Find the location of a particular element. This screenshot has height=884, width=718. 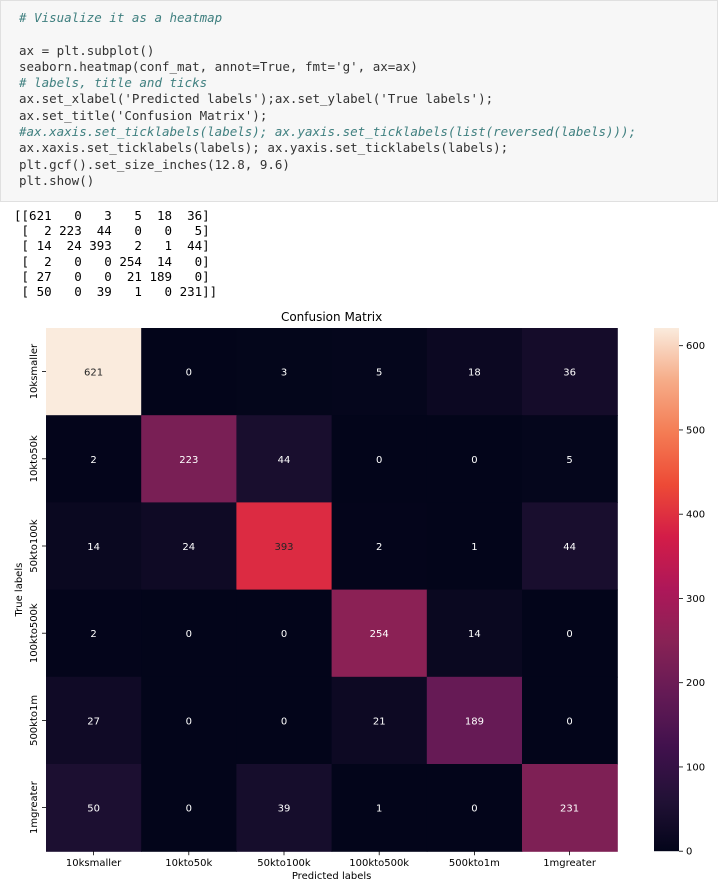

cell-annotation: 50 is located at coordinates (93, 809).